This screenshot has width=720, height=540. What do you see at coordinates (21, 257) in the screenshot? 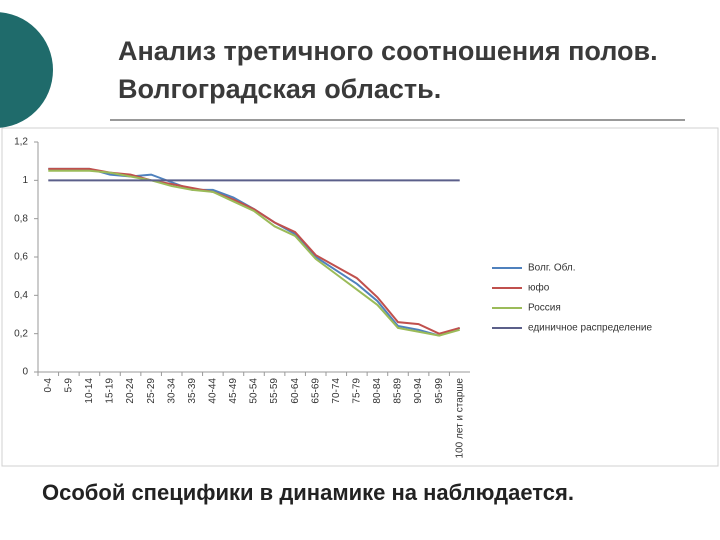
I see `y-tick-label: 0,6` at bounding box center [21, 257].